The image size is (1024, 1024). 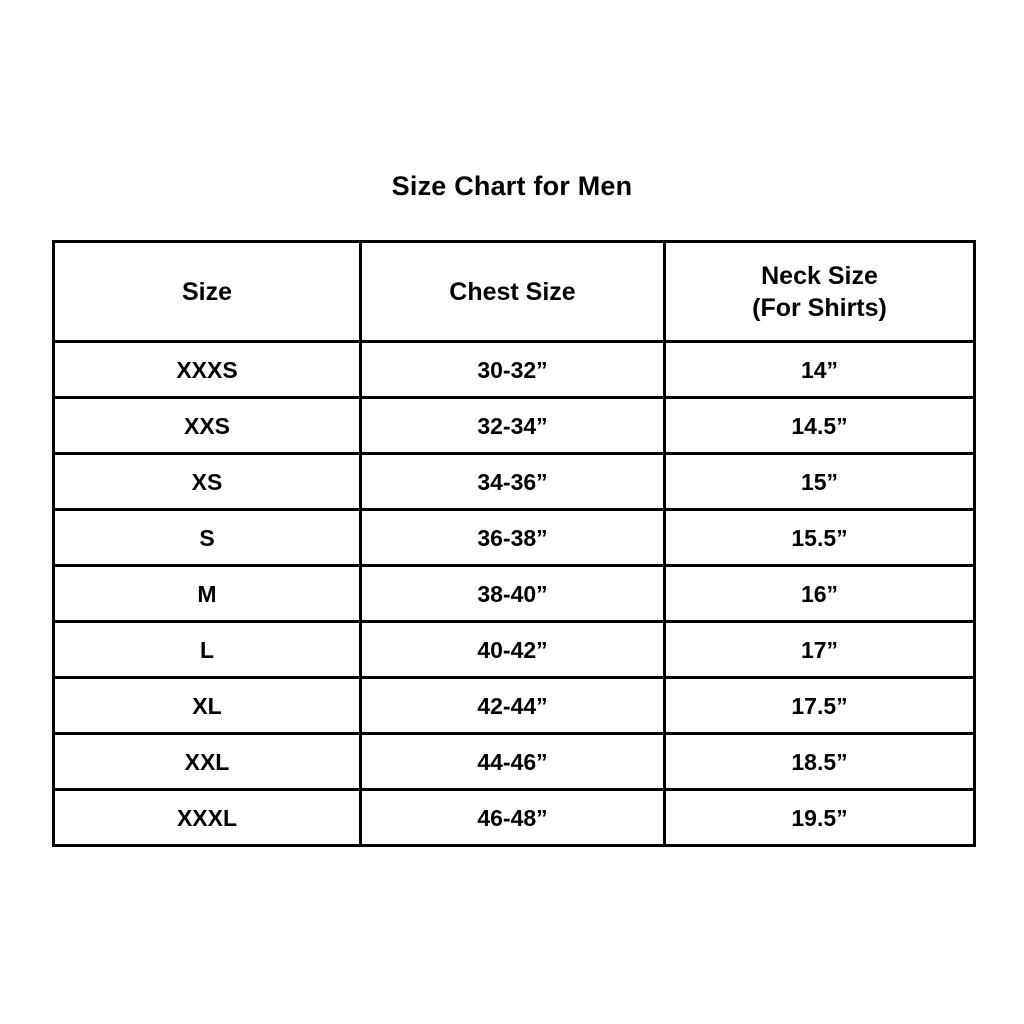 I want to click on cell-chest-size: 44-46”, so click(x=512, y=761).